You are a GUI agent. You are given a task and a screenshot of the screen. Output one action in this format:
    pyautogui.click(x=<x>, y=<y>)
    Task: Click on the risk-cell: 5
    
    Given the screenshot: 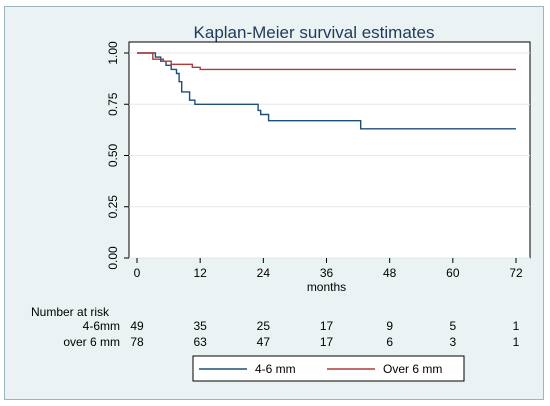 What is the action you would take?
    pyautogui.click(x=452, y=326)
    